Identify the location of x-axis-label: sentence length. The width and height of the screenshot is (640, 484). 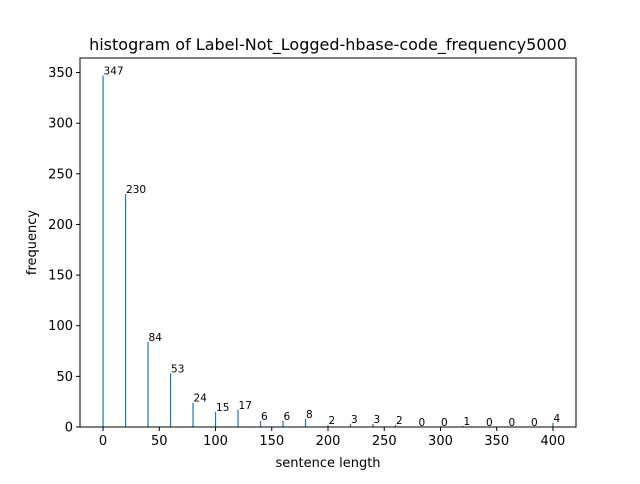
(327, 463).